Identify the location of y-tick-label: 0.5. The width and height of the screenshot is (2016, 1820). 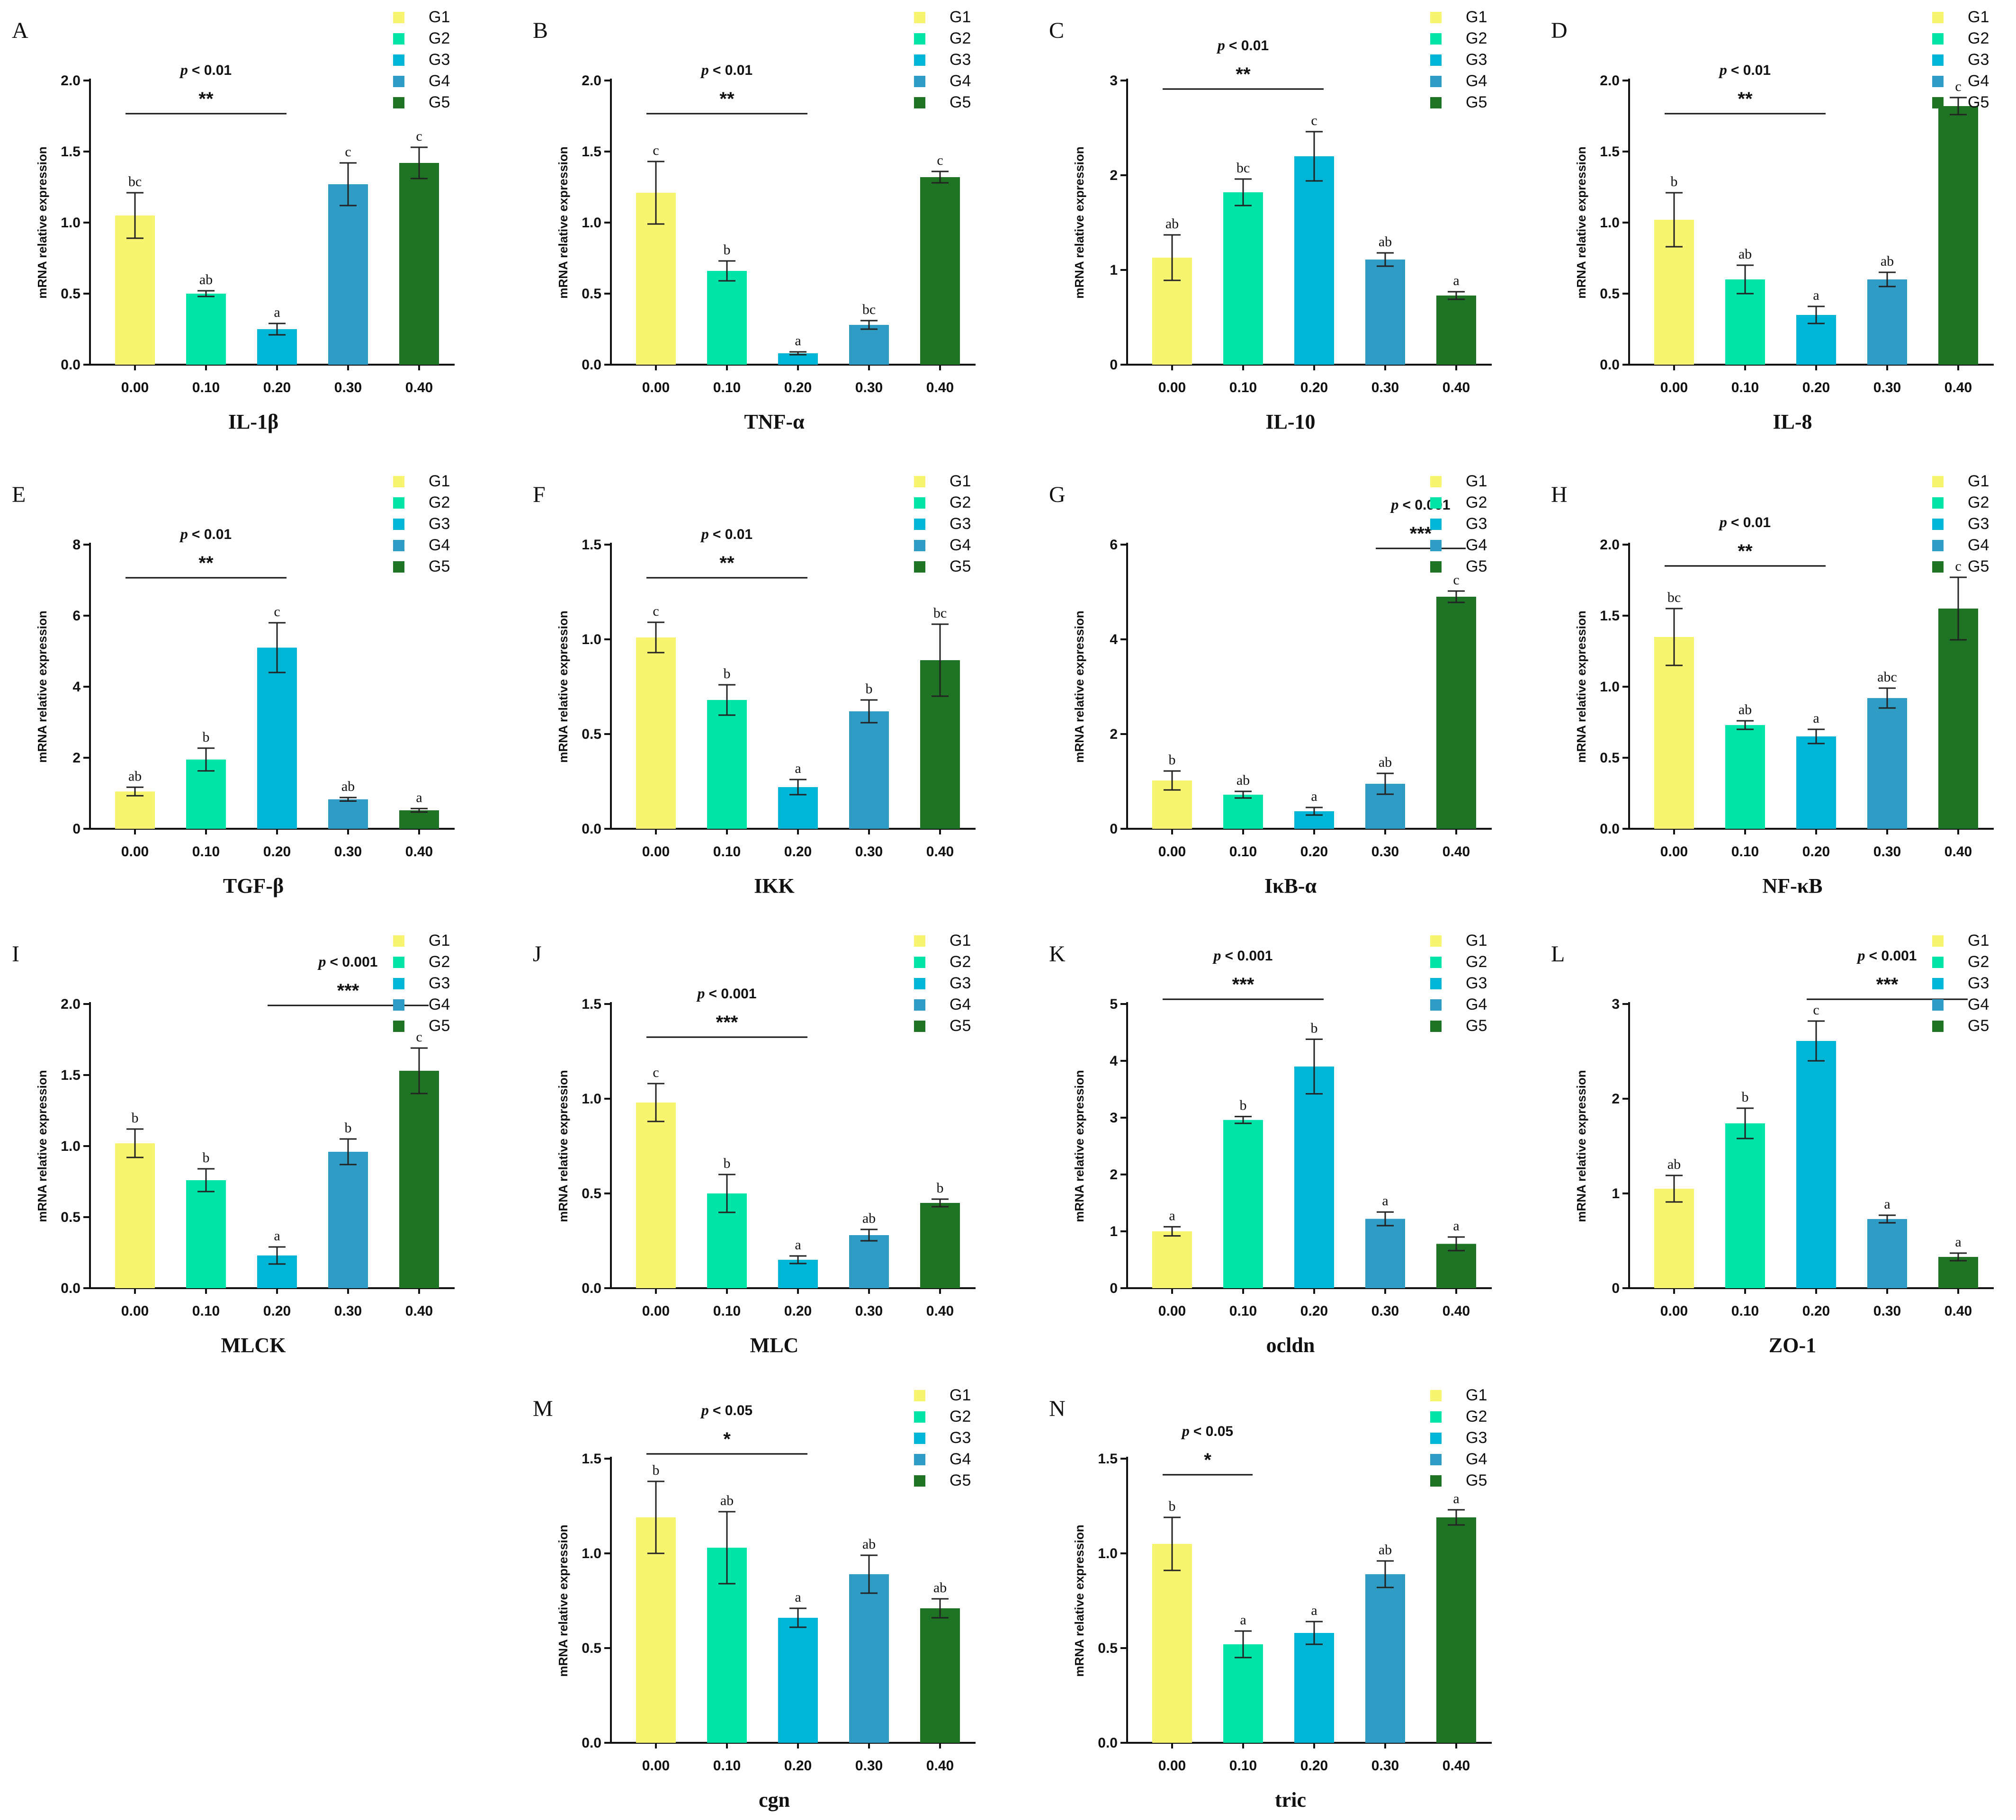
(1610, 294).